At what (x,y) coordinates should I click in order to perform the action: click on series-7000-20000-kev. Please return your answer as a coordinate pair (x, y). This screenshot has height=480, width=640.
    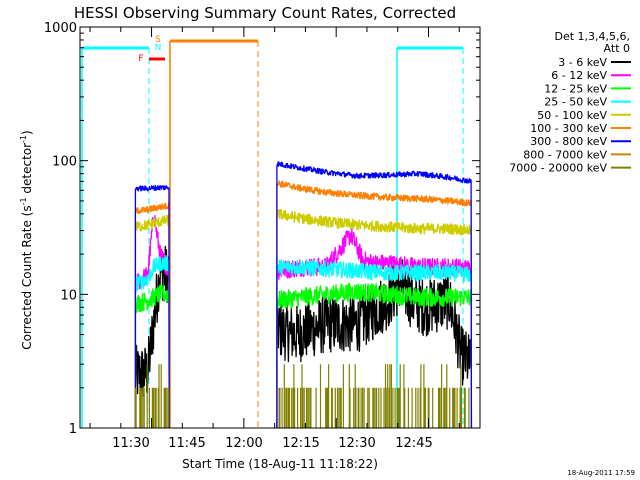
    Looking at the image, I should click on (302, 396).